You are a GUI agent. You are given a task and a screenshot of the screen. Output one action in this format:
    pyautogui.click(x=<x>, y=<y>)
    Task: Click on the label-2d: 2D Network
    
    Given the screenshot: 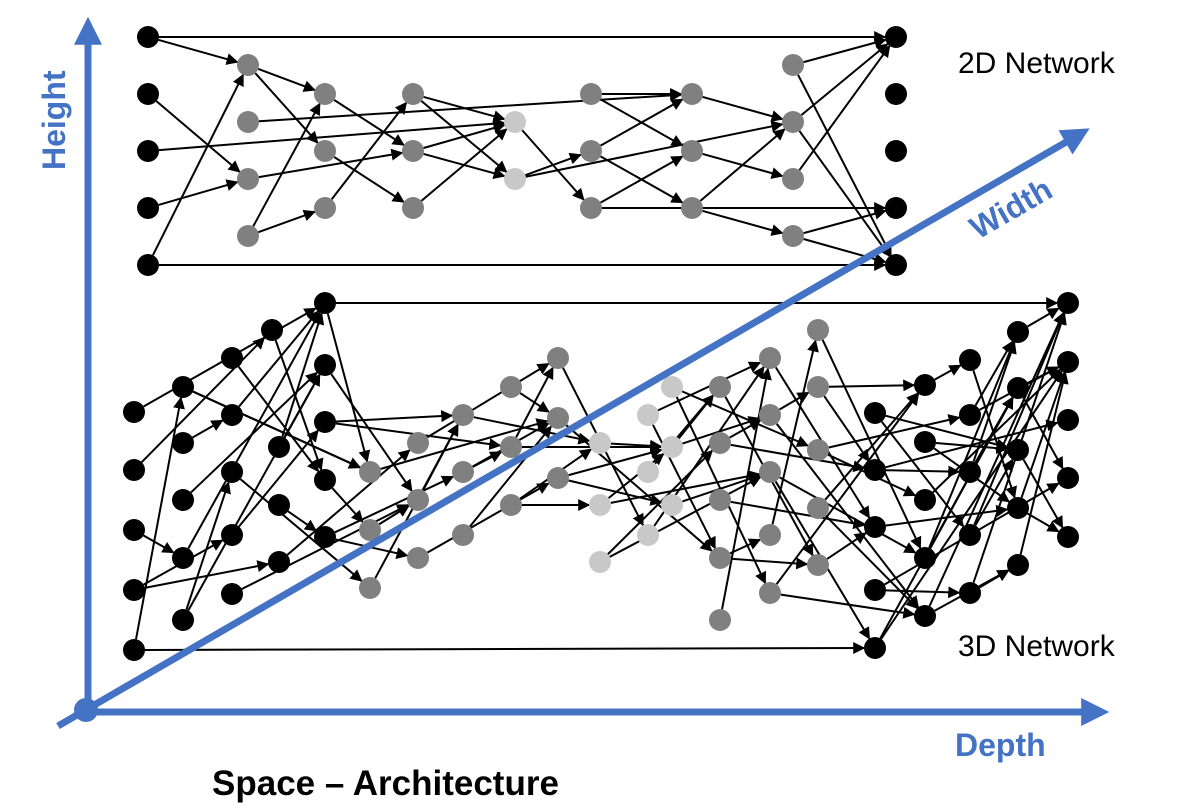 What is the action you would take?
    pyautogui.click(x=1037, y=63)
    